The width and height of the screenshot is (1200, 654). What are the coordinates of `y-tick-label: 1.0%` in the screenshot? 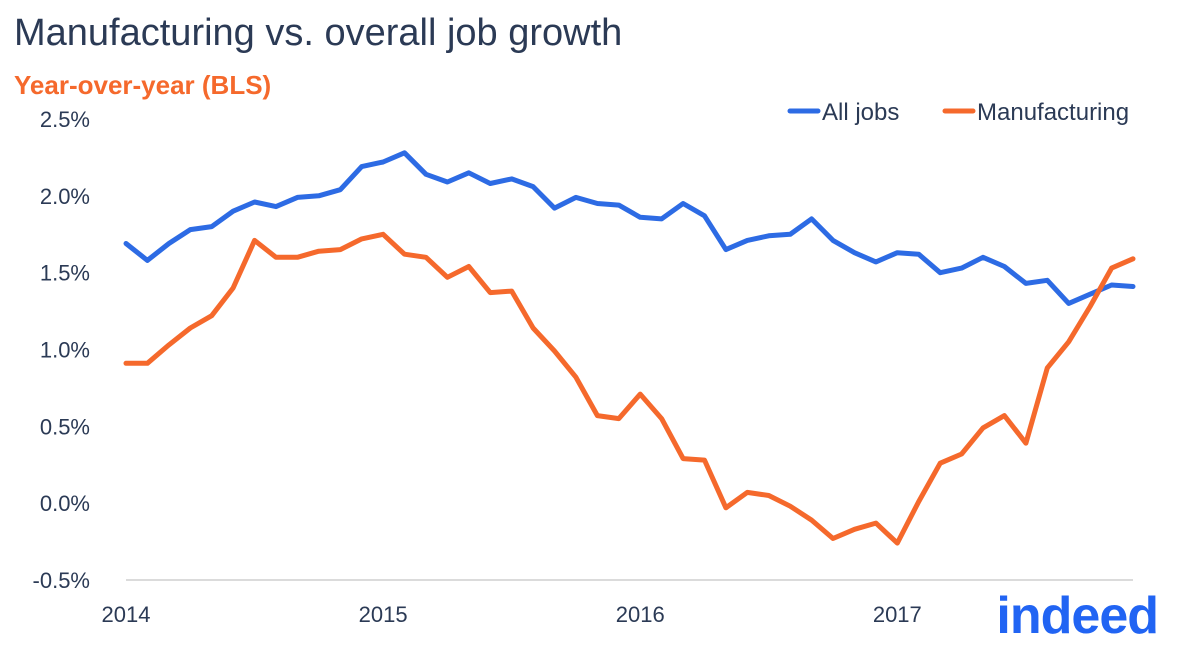 It's located at (65, 350).